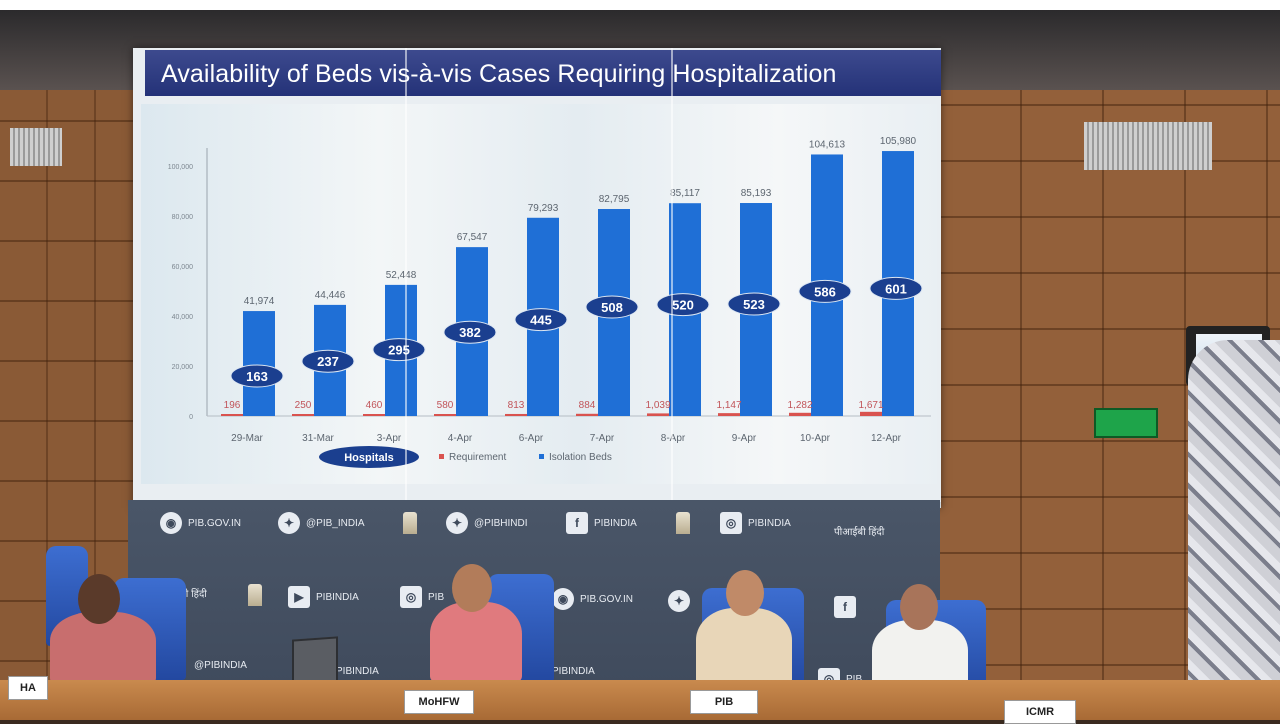 Image resolution: width=1280 pixels, height=724 pixels. I want to click on backdrop-item: f, so click(845, 607).